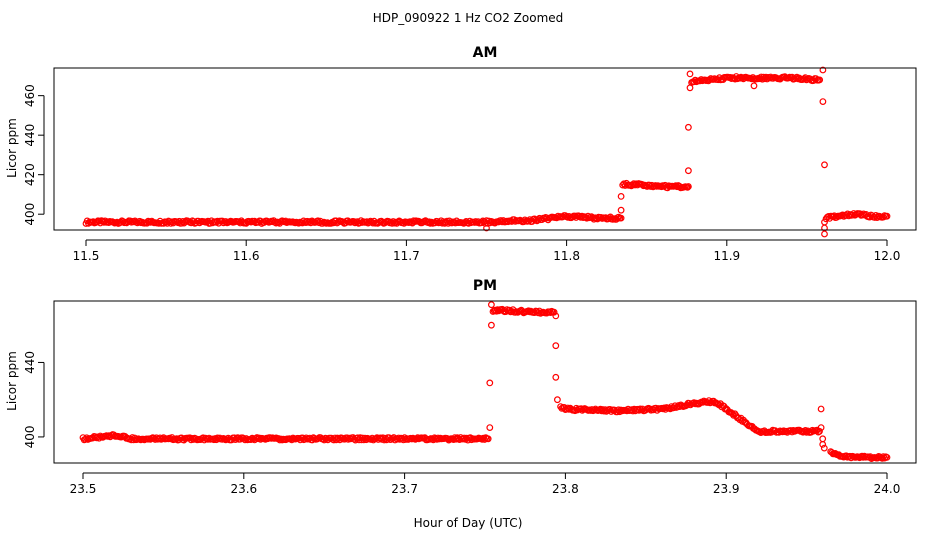 This screenshot has width=936, height=540. I want to click on am-x-tick-label: 12.0, so click(887, 256).